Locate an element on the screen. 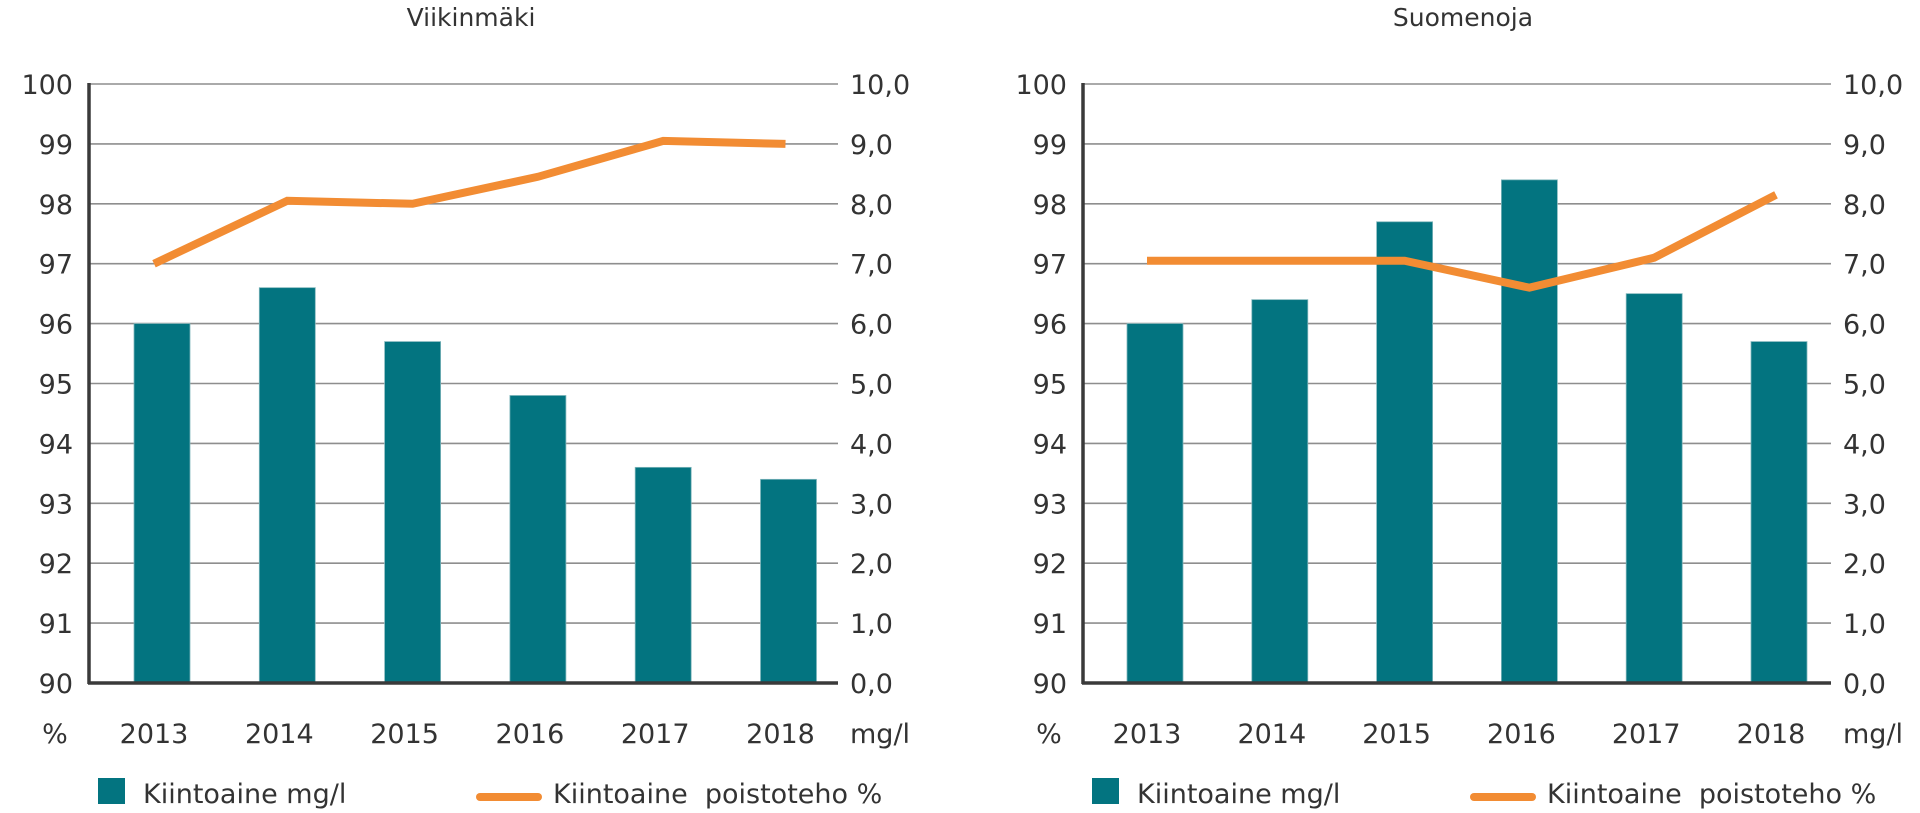 The height and width of the screenshot is (813, 1920). chart-title: Viikinmäki is located at coordinates (471, 17).